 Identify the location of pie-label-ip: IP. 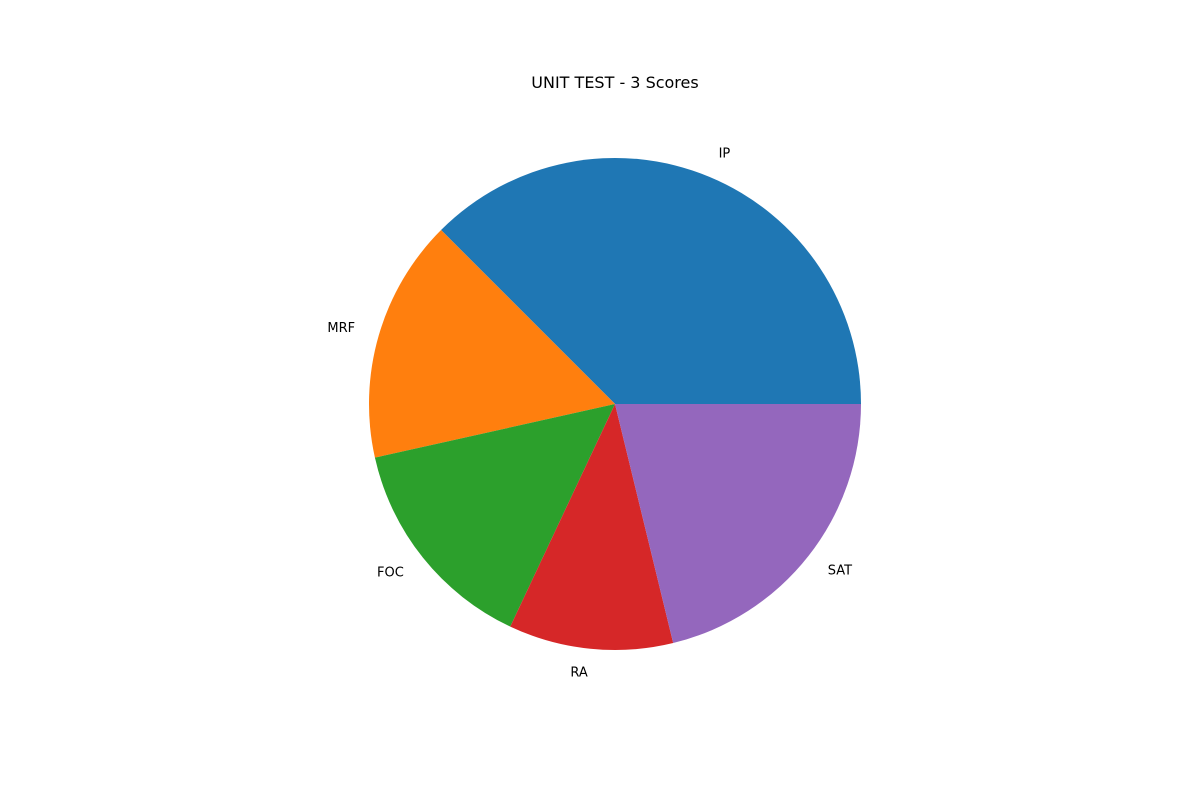
(725, 154).